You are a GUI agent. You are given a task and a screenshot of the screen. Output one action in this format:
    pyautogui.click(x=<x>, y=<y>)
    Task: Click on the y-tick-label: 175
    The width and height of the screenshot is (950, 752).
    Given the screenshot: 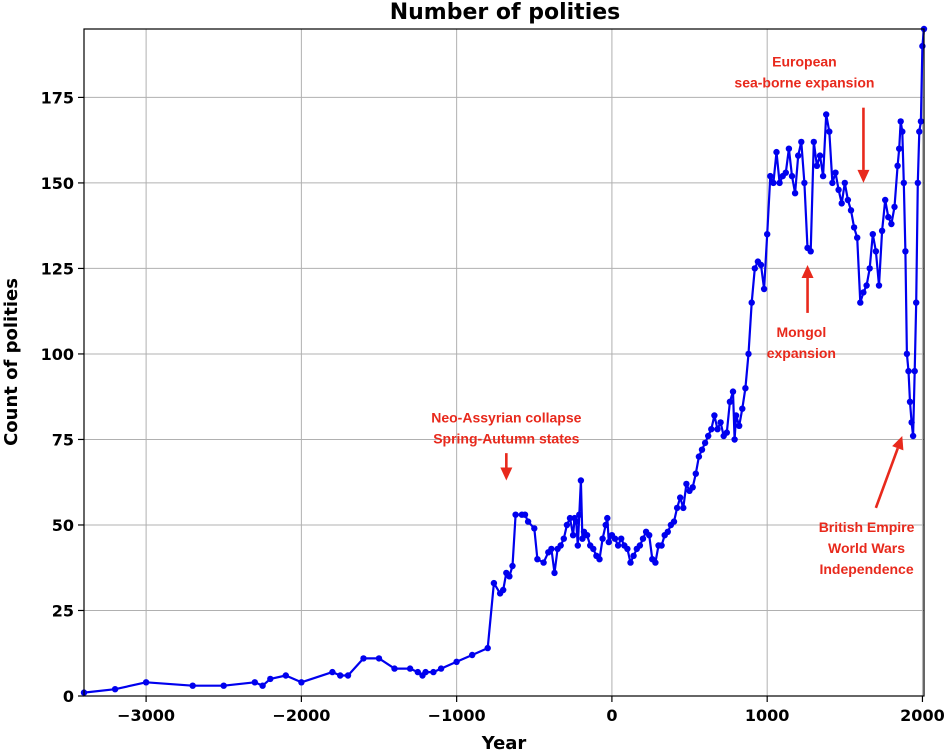 What is the action you would take?
    pyautogui.click(x=57, y=97)
    